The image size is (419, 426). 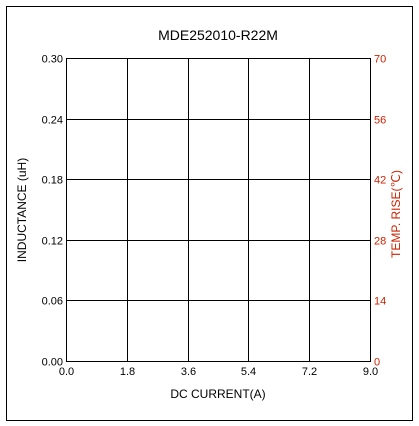 What do you see at coordinates (52, 121) in the screenshot?
I see `y-tick-label: 0.24` at bounding box center [52, 121].